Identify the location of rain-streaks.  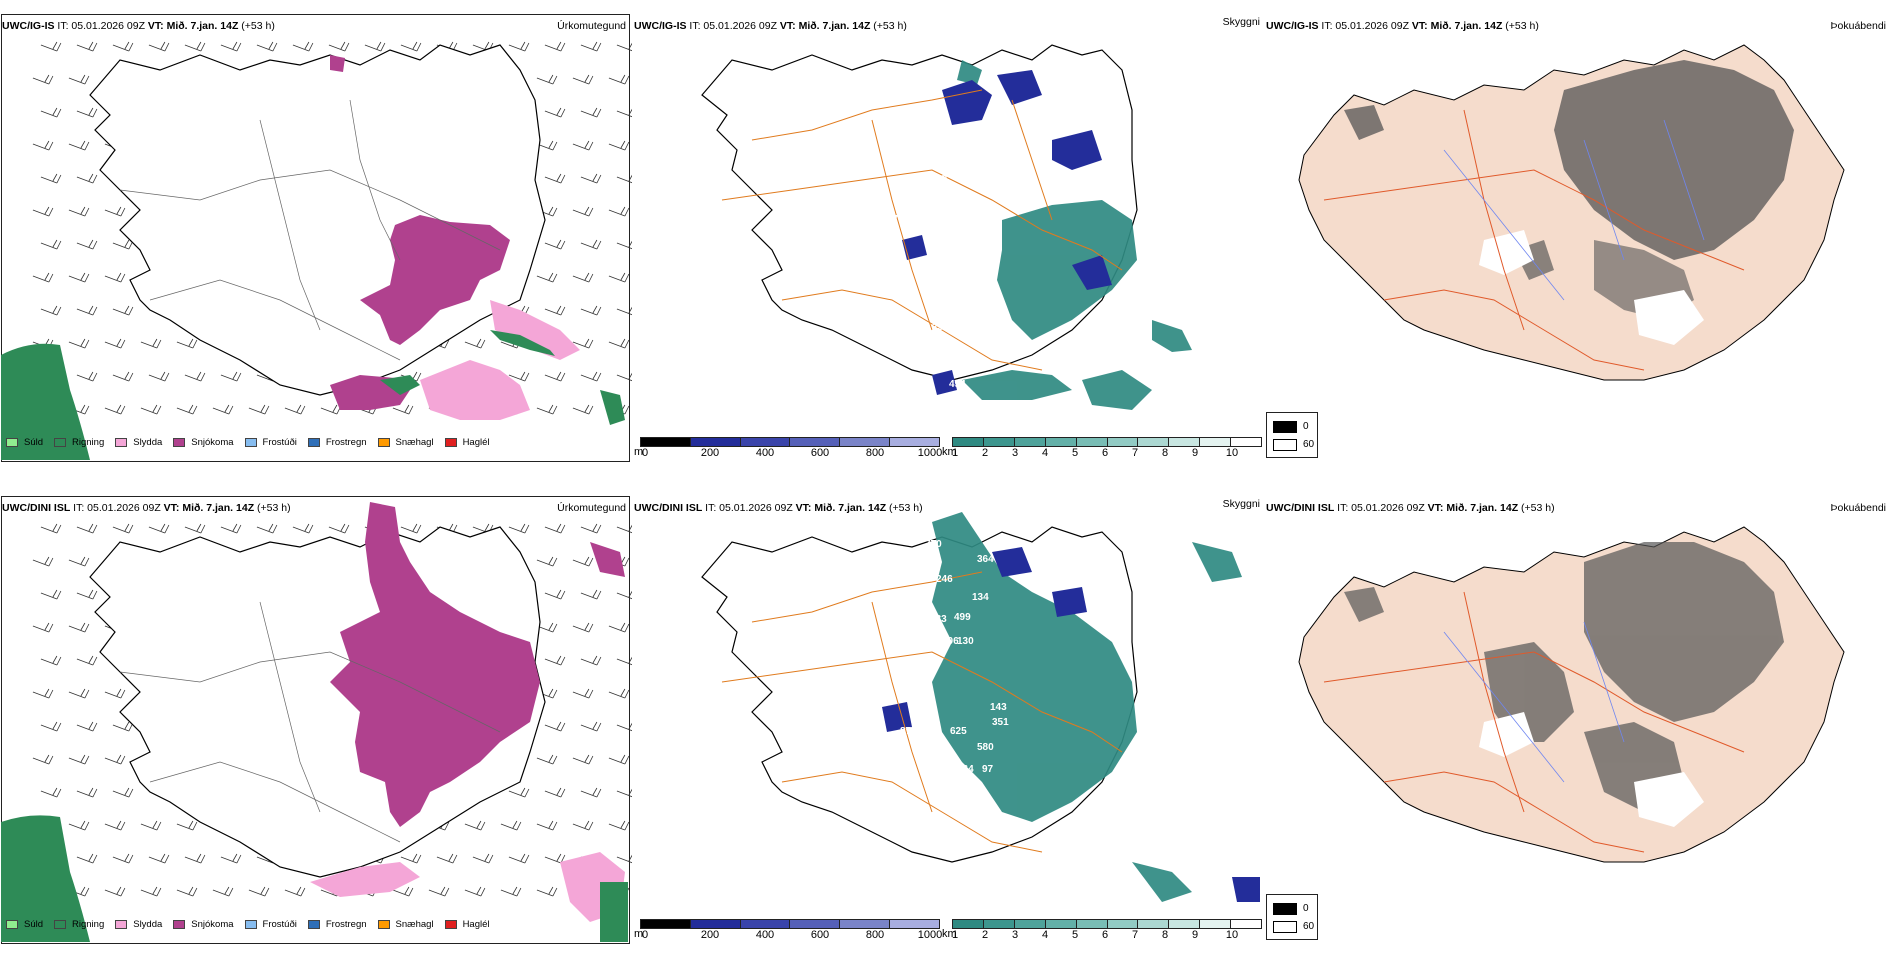
(502, 377).